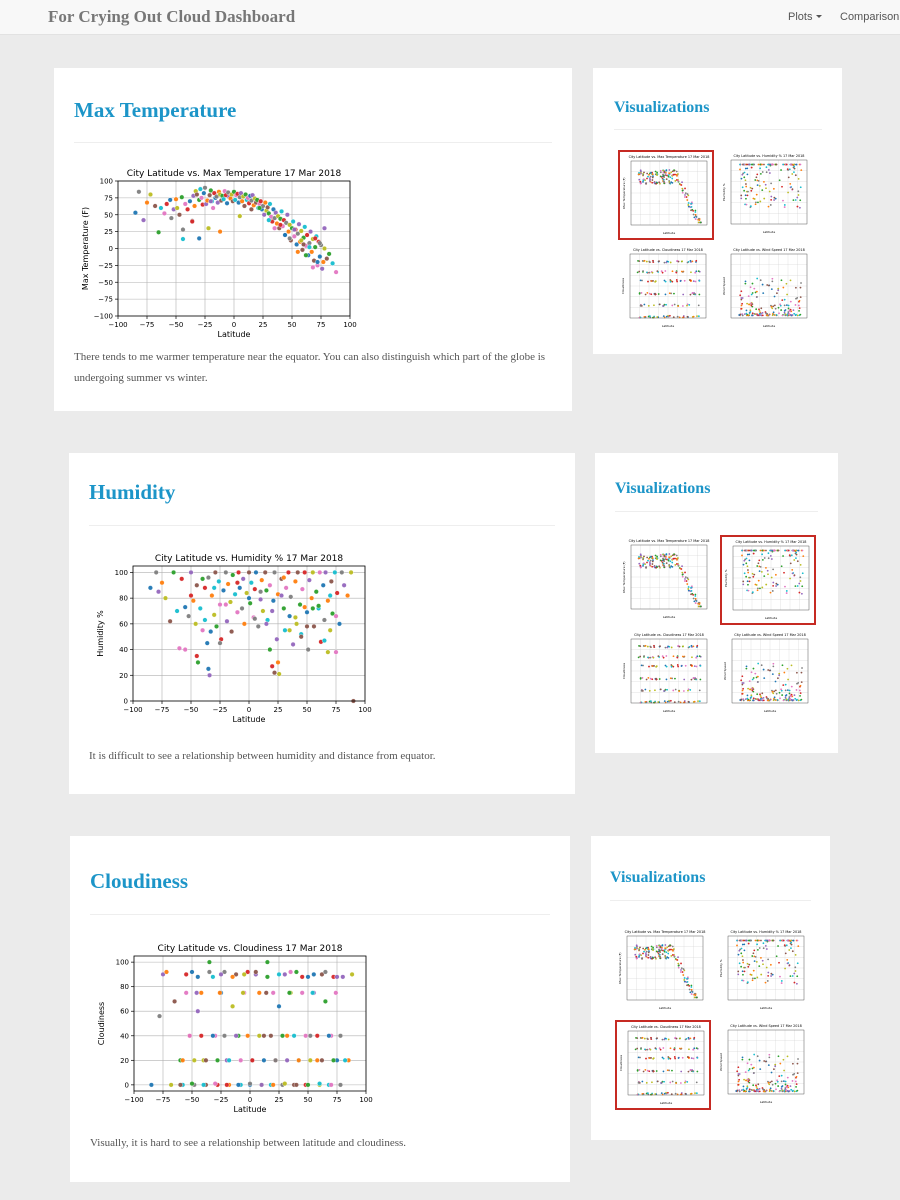 The width and height of the screenshot is (900, 1200). Describe the element at coordinates (124, 987) in the screenshot. I see `y-tick-label: 80` at that location.